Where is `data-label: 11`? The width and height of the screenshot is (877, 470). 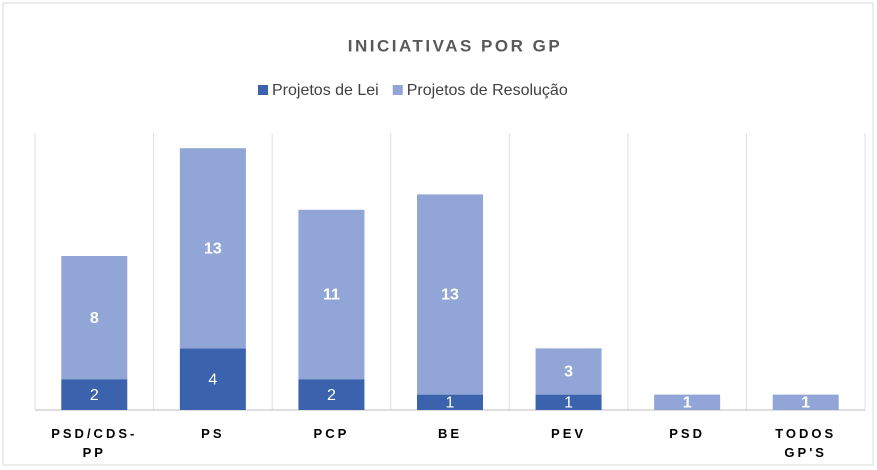
data-label: 11 is located at coordinates (331, 295).